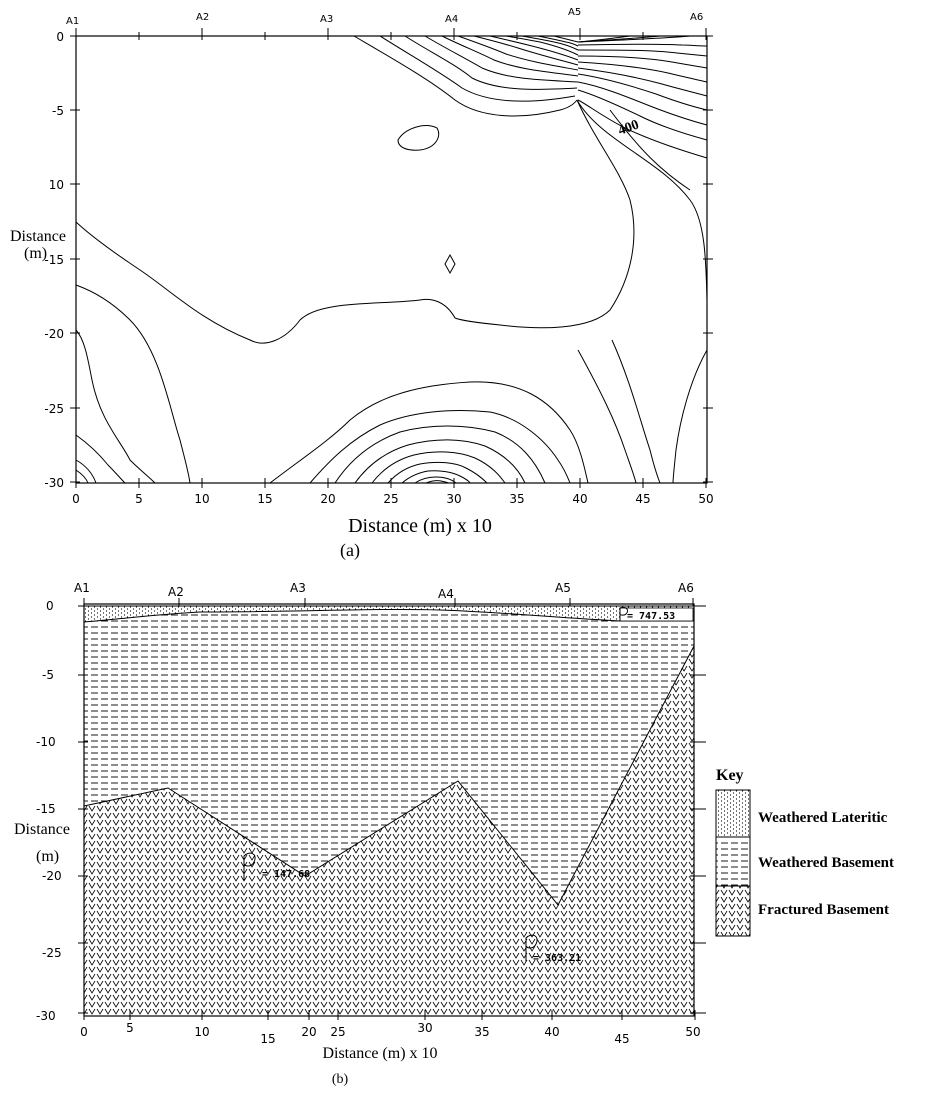  I want to click on station-b-a2: A2, so click(176, 592).